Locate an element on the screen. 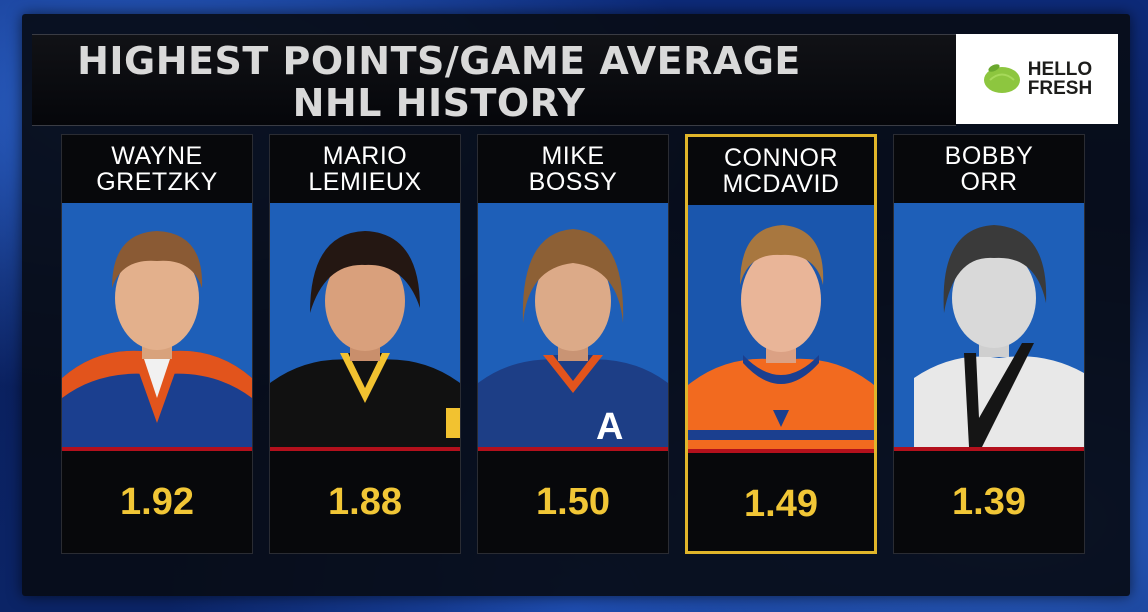 The width and height of the screenshot is (1148, 612). points-per-game: 1.39 is located at coordinates (989, 501).